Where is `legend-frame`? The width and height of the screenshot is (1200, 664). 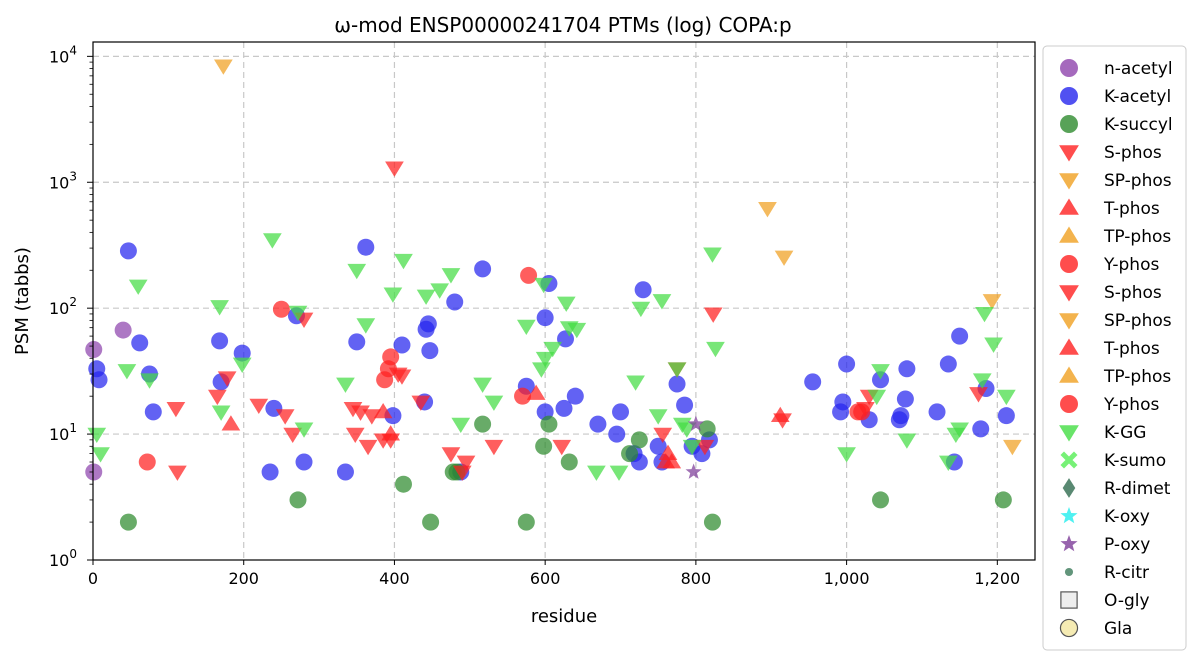 legend-frame is located at coordinates (1114, 348).